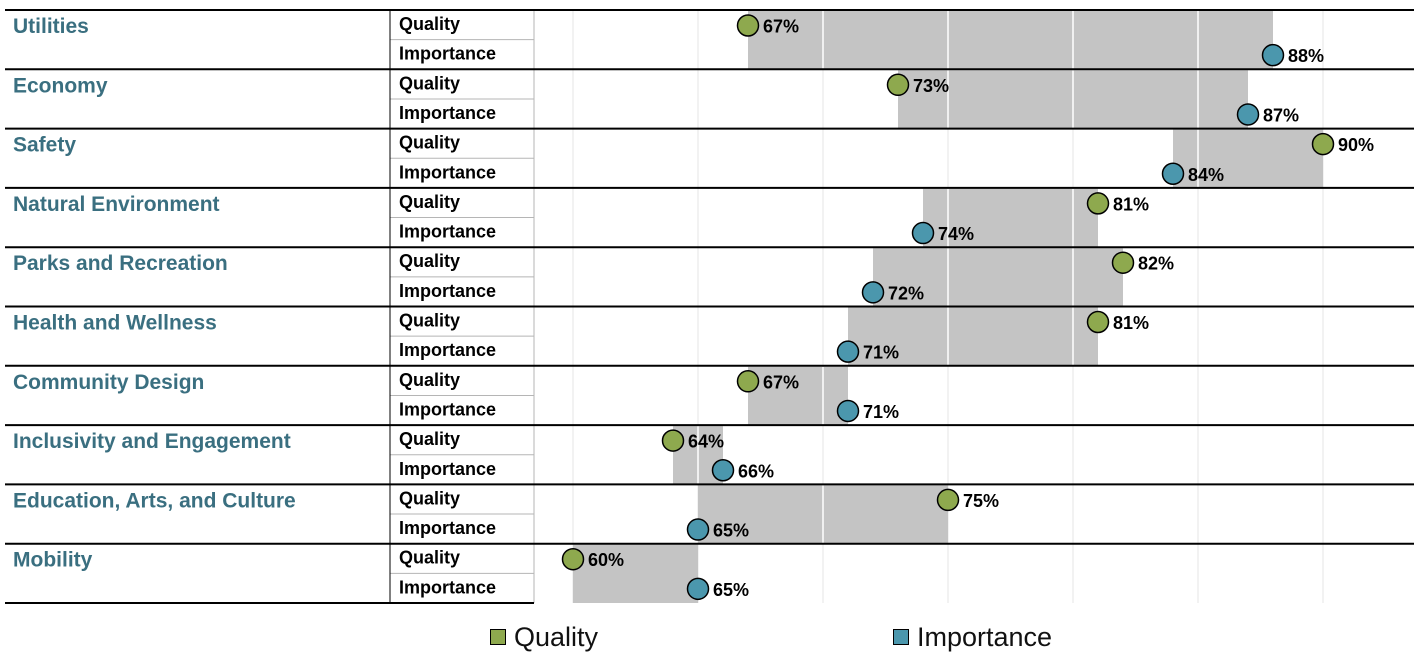 The image size is (1414, 653). What do you see at coordinates (115, 323) in the screenshot?
I see `category-label-health-and-wellness: Health and Wellness` at bounding box center [115, 323].